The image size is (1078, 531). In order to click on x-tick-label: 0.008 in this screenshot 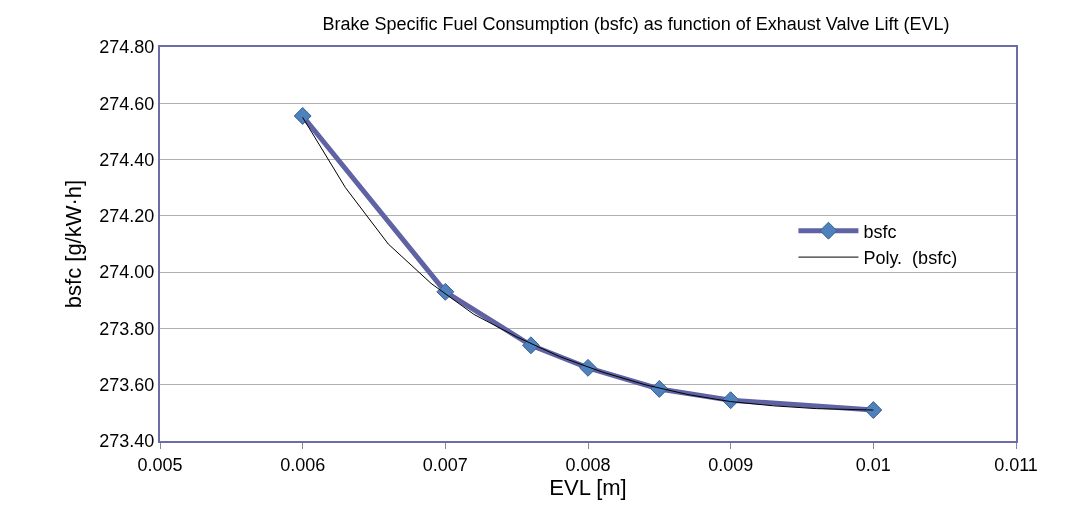, I will do `click(588, 464)`.